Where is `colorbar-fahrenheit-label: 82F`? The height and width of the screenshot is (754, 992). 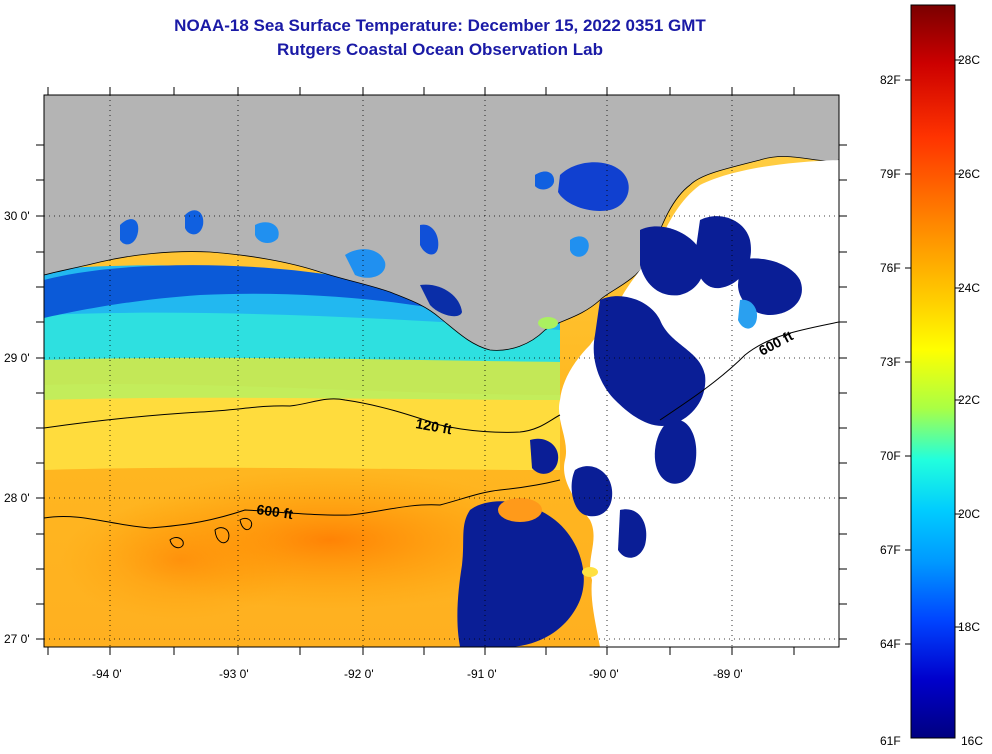 colorbar-fahrenheit-label: 82F is located at coordinates (890, 80).